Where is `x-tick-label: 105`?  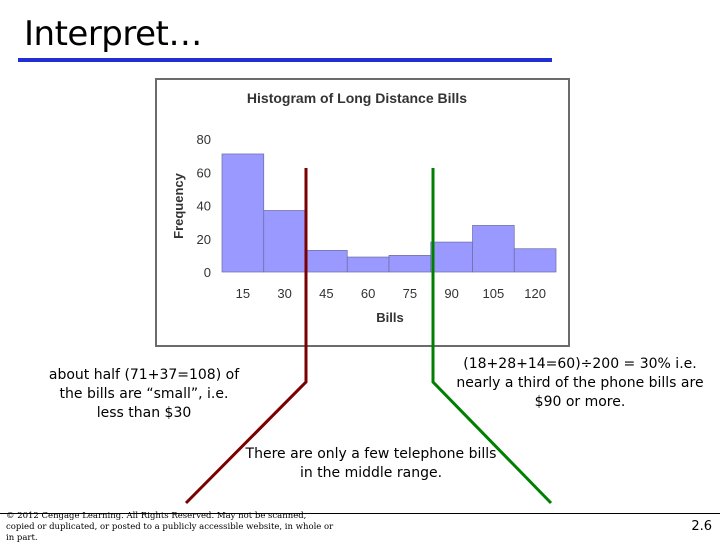
x-tick-label: 105 is located at coordinates (494, 293).